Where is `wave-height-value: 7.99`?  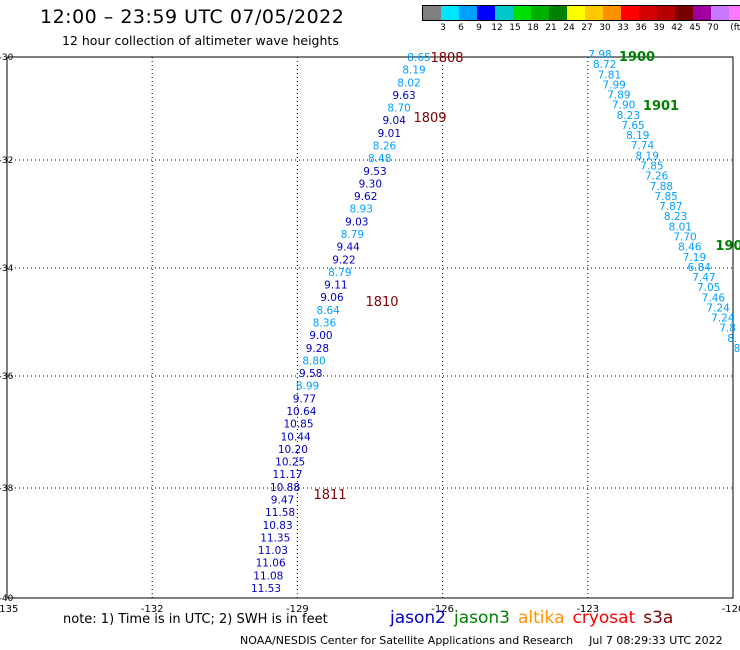
wave-height-value: 7.99 is located at coordinates (613, 85).